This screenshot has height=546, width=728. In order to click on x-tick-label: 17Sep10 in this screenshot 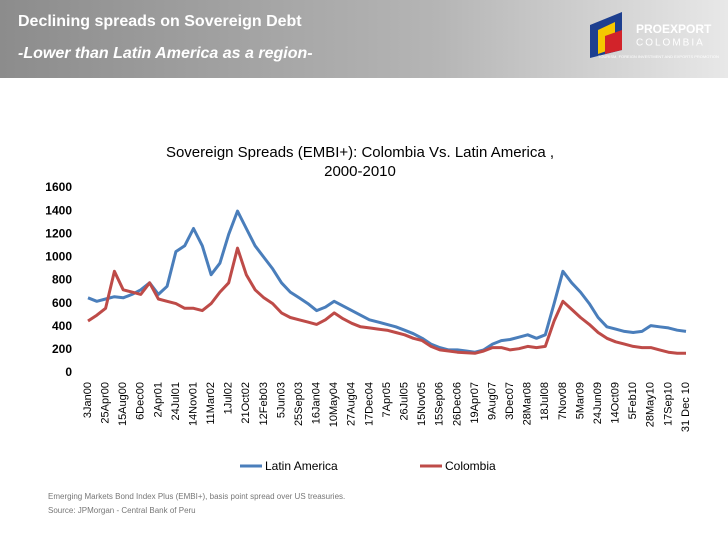, I will do `click(668, 404)`.